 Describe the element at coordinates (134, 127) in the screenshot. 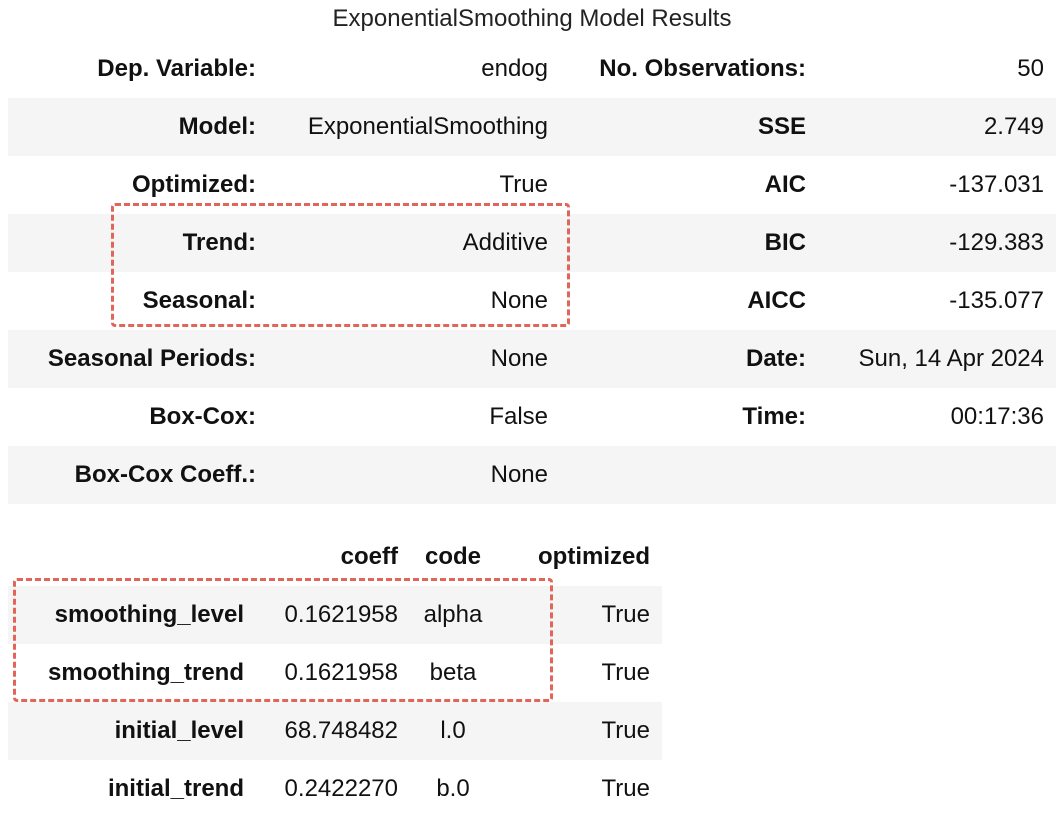

I see `summary-label: Model:` at that location.